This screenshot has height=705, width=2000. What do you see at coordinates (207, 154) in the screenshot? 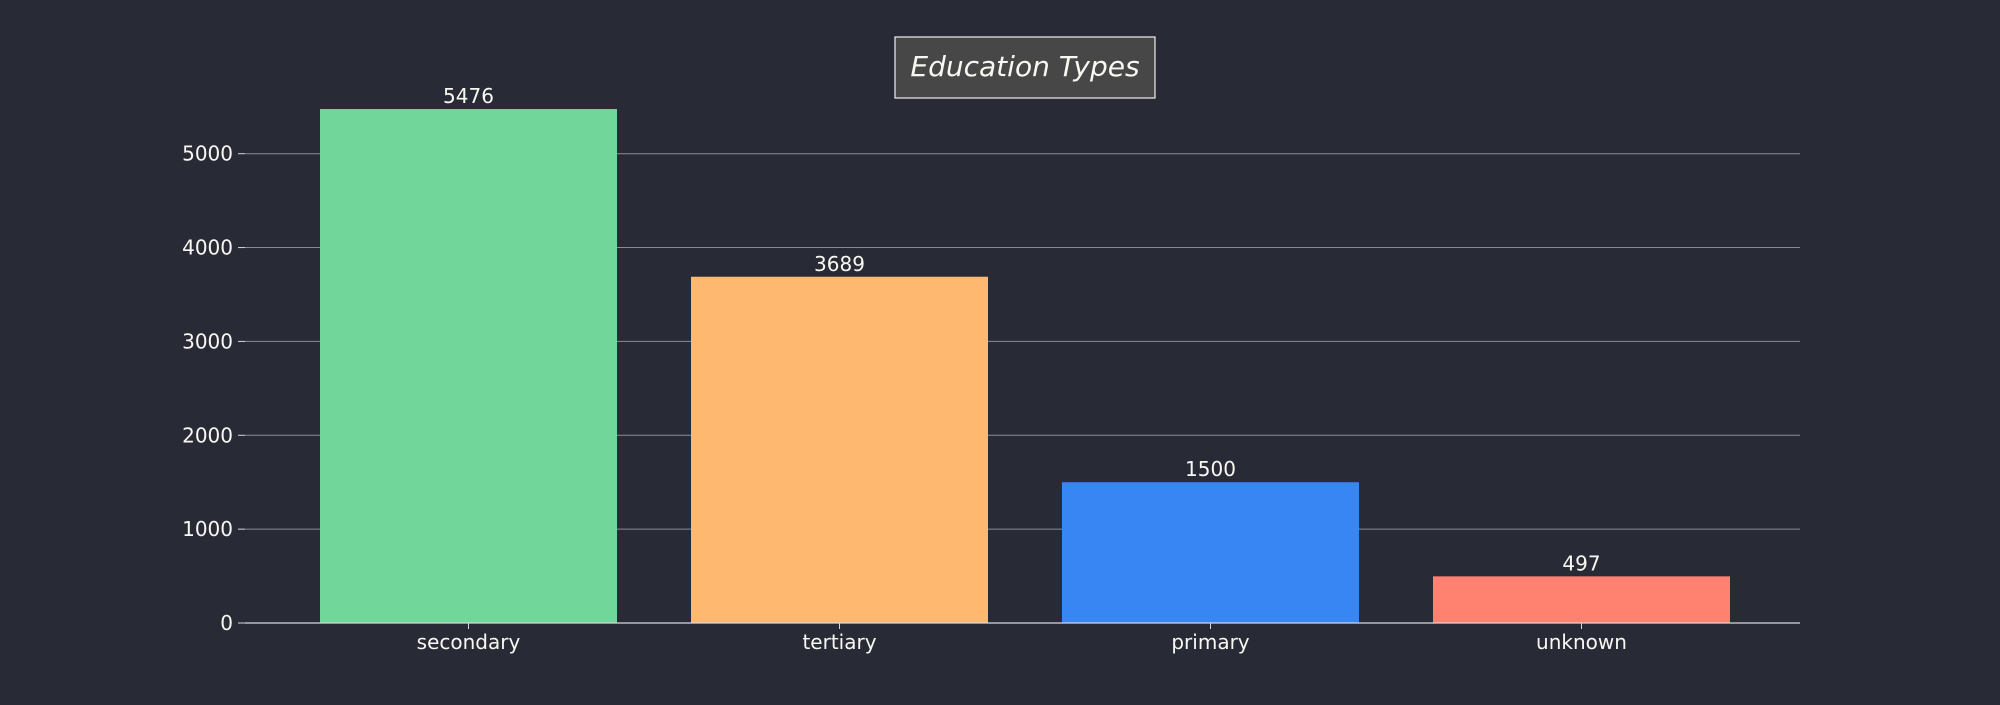
I see `y-tick-label: 5000` at bounding box center [207, 154].